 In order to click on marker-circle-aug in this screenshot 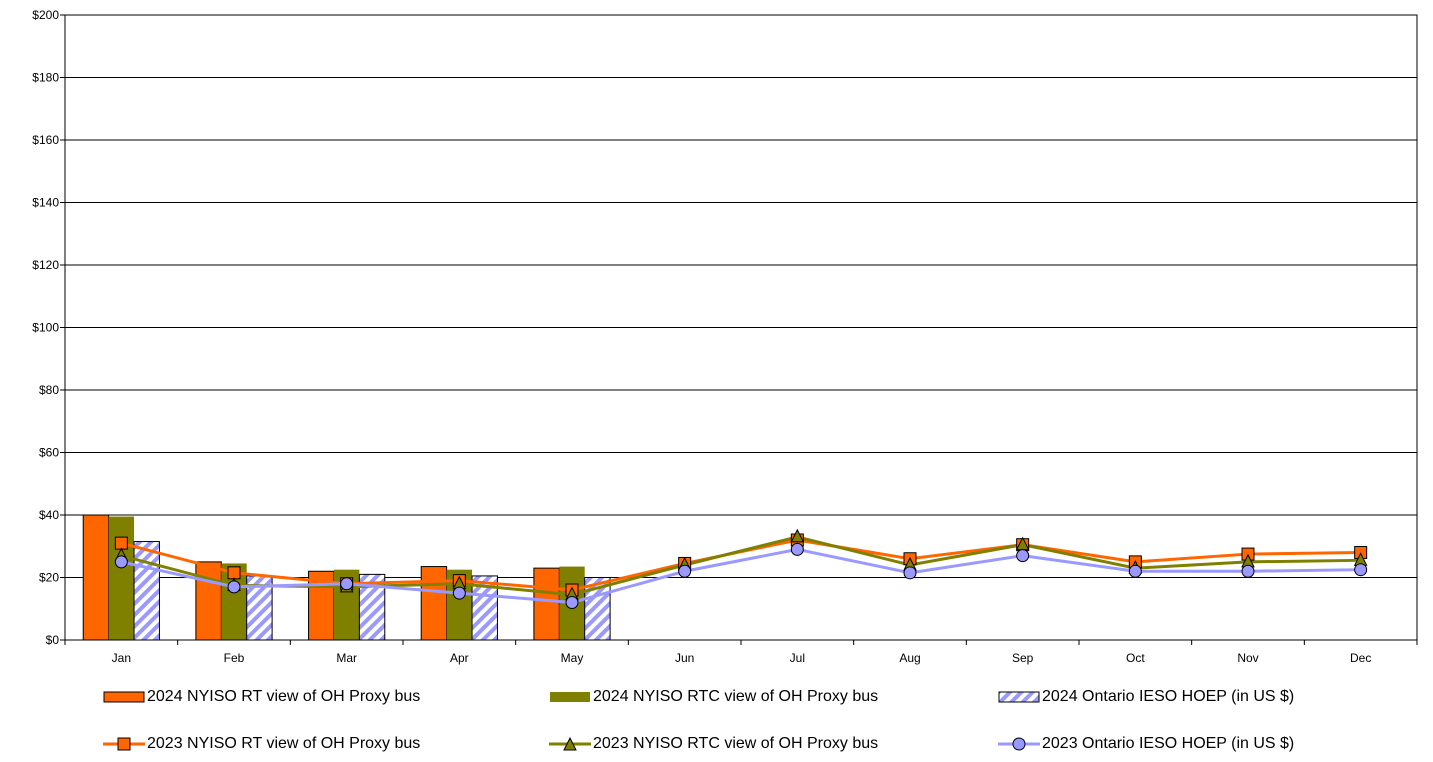, I will do `click(910, 573)`.